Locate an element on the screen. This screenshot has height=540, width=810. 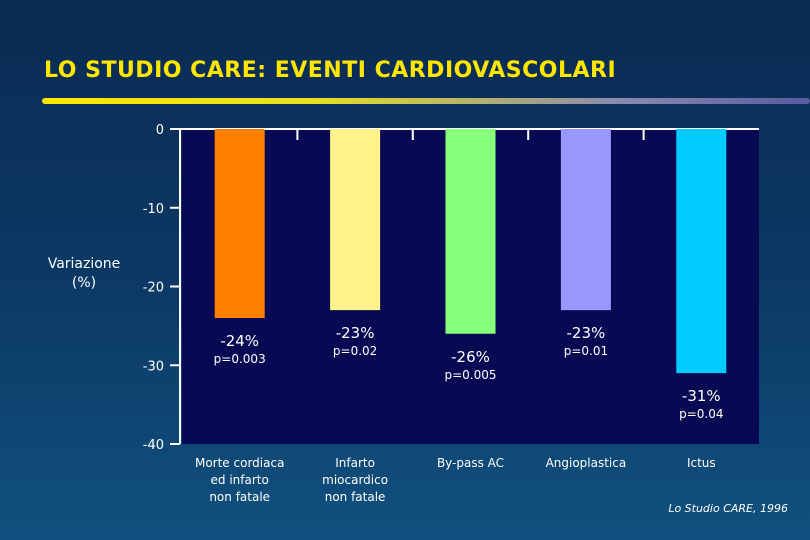
category-label: By-pass AC is located at coordinates (470, 463).